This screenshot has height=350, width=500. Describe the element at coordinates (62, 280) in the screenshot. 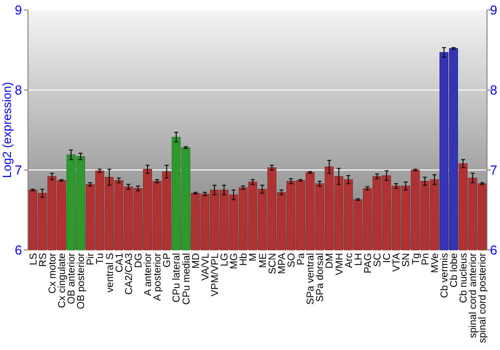

I see `x-tick-label: Cx cingulate` at that location.